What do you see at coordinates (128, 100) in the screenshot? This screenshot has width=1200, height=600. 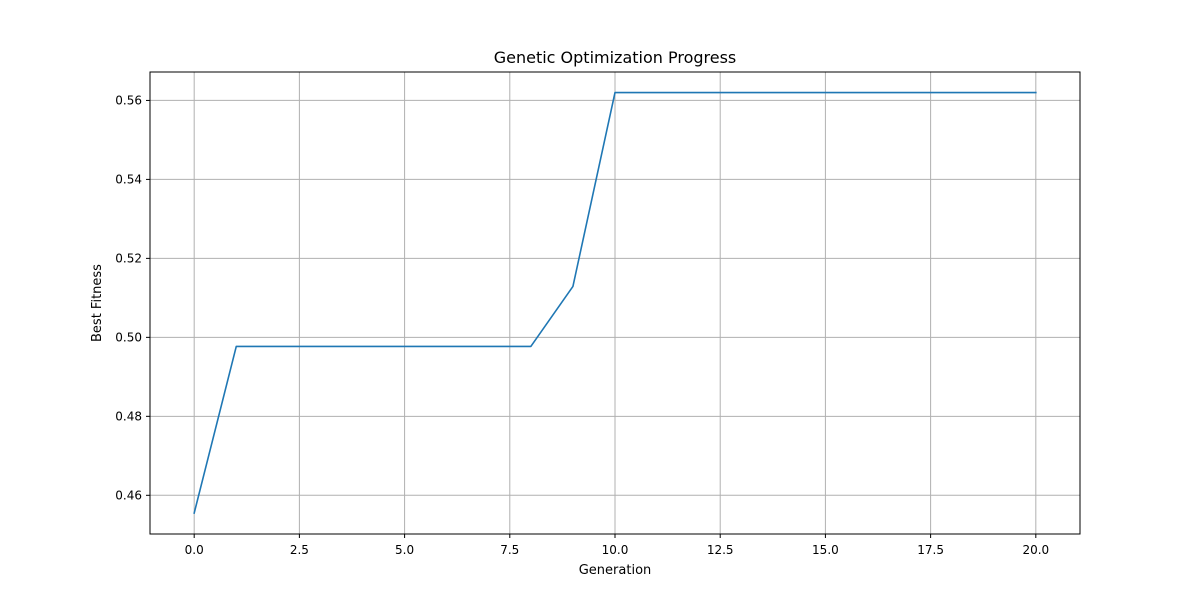 I see `y-tick-label: 0.56` at bounding box center [128, 100].